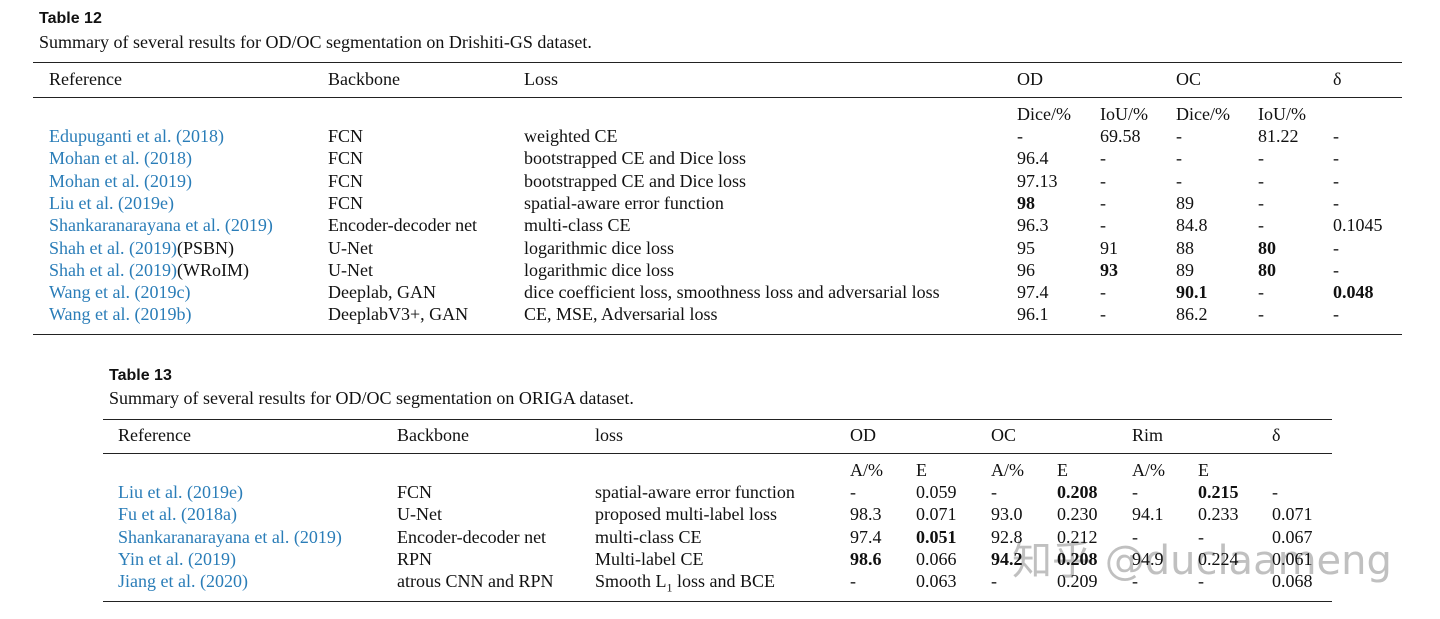  What do you see at coordinates (1192, 292) in the screenshot?
I see `table-cell: 90.1` at bounding box center [1192, 292].